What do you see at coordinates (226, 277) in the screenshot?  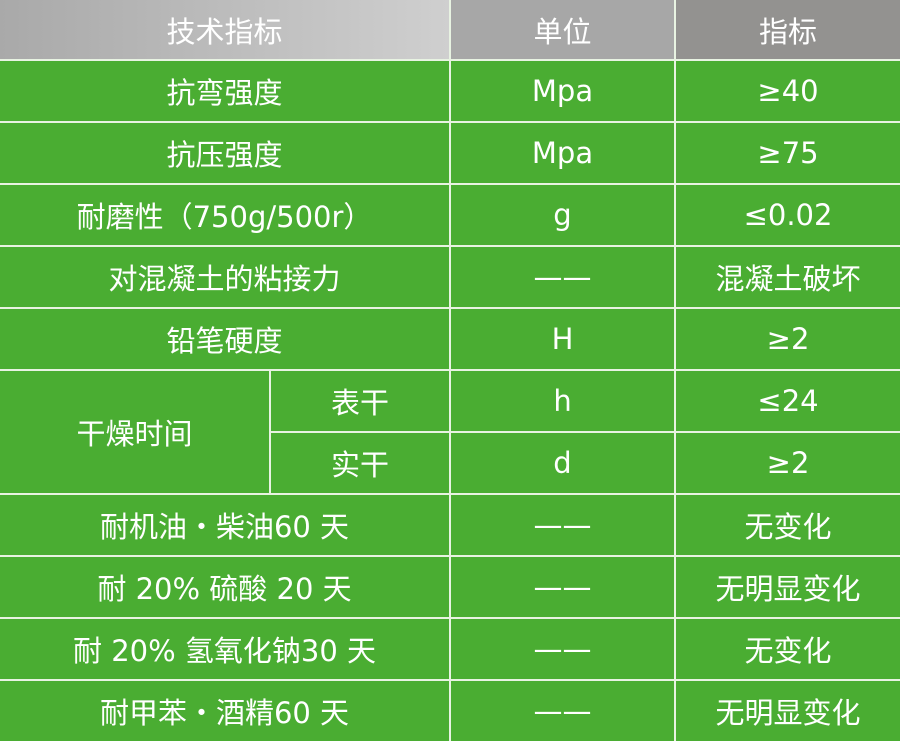 I see `cell-item: 对混凝土的粘接力` at bounding box center [226, 277].